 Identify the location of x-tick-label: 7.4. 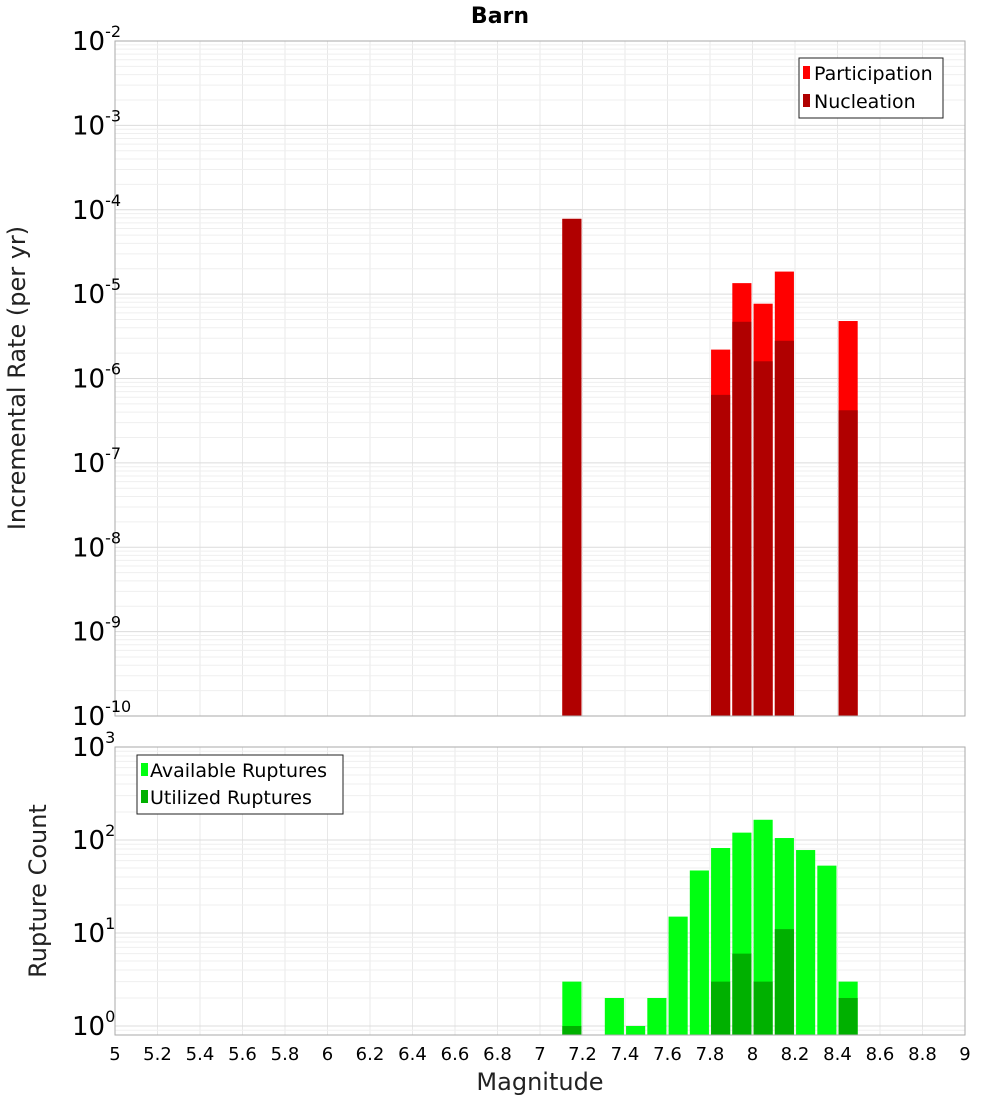
(625, 1054).